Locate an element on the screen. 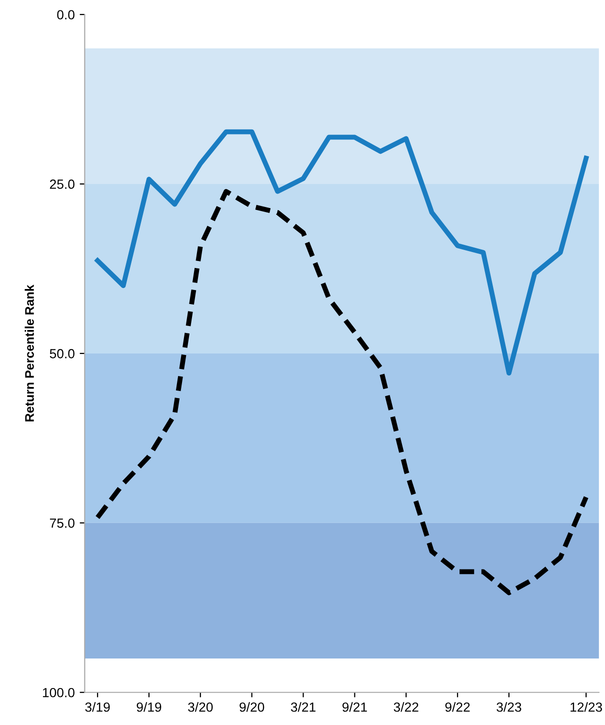  x-tick-label: 9/19 is located at coordinates (149, 707).